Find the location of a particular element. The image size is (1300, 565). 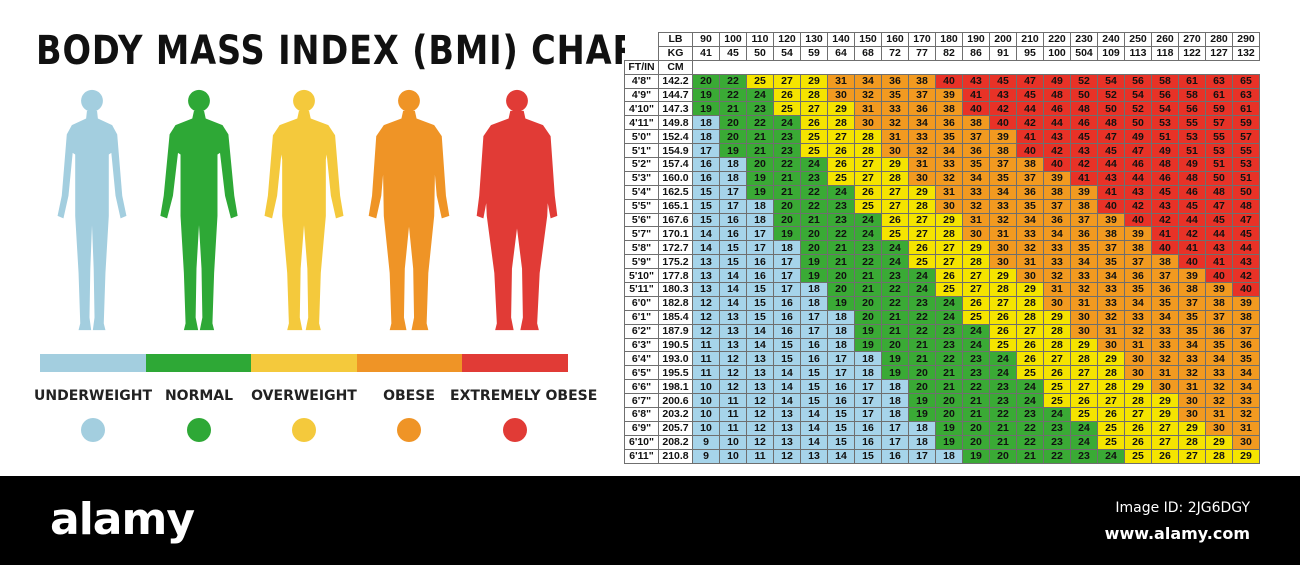

height-cm-cell: 177.8 is located at coordinates (675, 276).